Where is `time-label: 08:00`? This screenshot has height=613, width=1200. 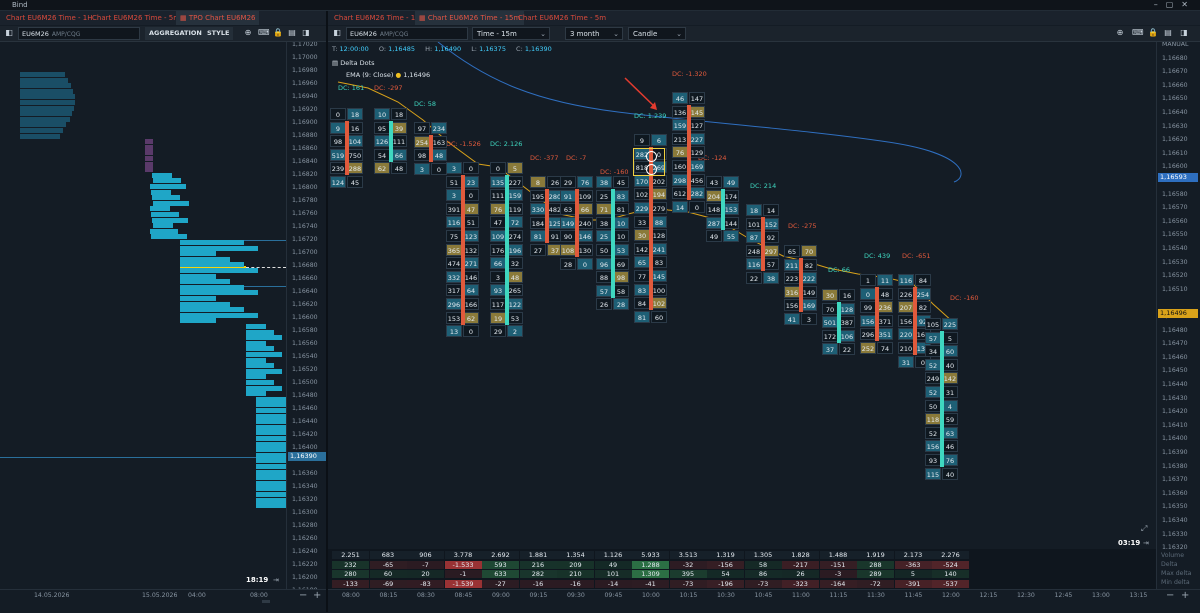
time-label: 08:00 is located at coordinates (259, 595).